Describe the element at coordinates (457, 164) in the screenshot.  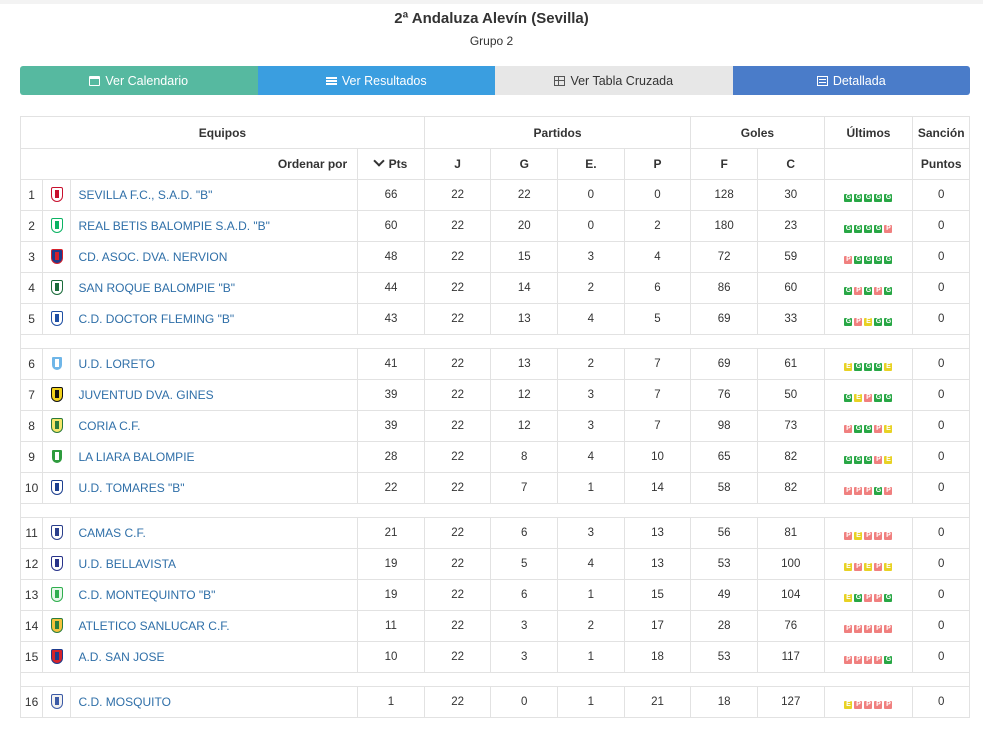
I see `sort-j-header: J` at that location.